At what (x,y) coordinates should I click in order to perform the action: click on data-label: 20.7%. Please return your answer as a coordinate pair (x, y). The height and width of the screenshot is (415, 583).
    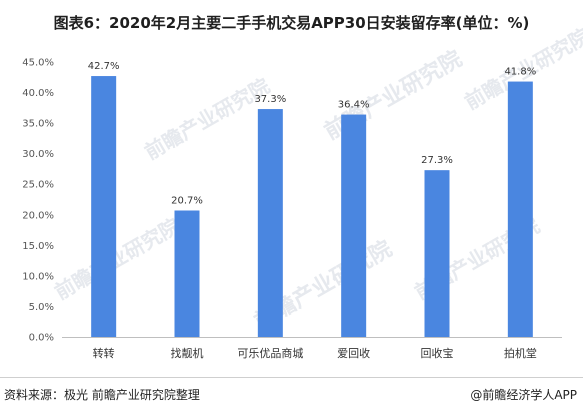
    Looking at the image, I should click on (187, 201).